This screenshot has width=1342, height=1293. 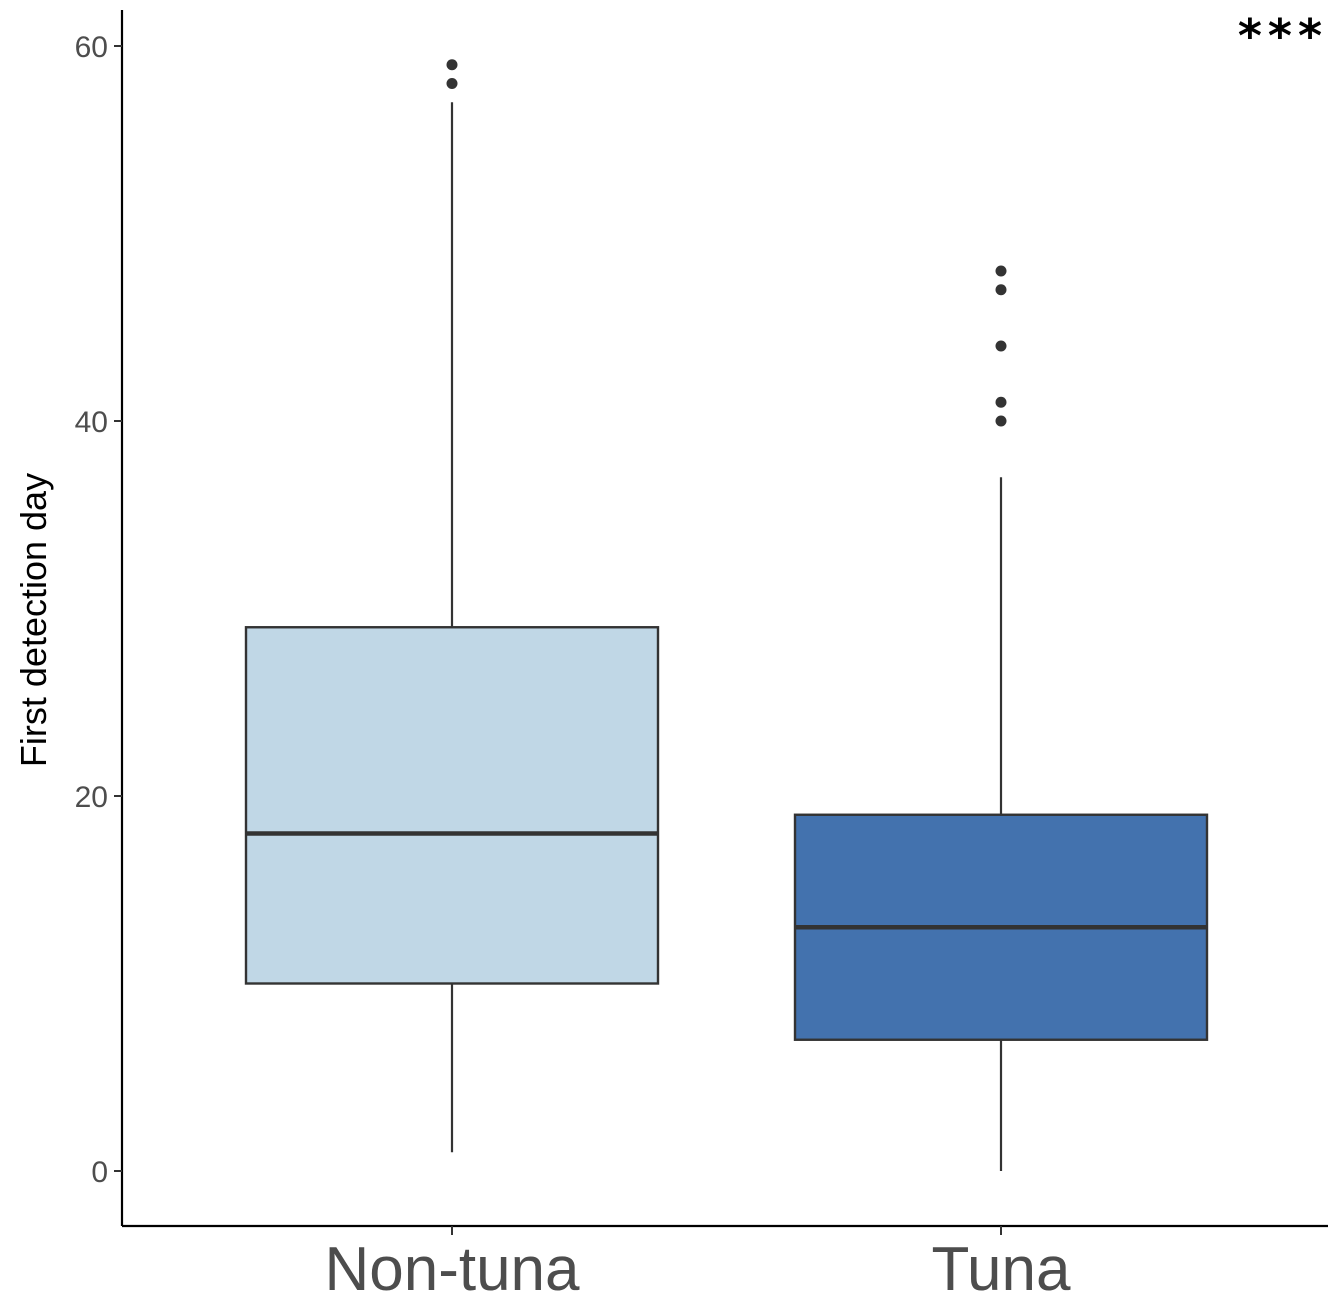 What do you see at coordinates (99, 1172) in the screenshot?
I see `y-tick-label: 0` at bounding box center [99, 1172].